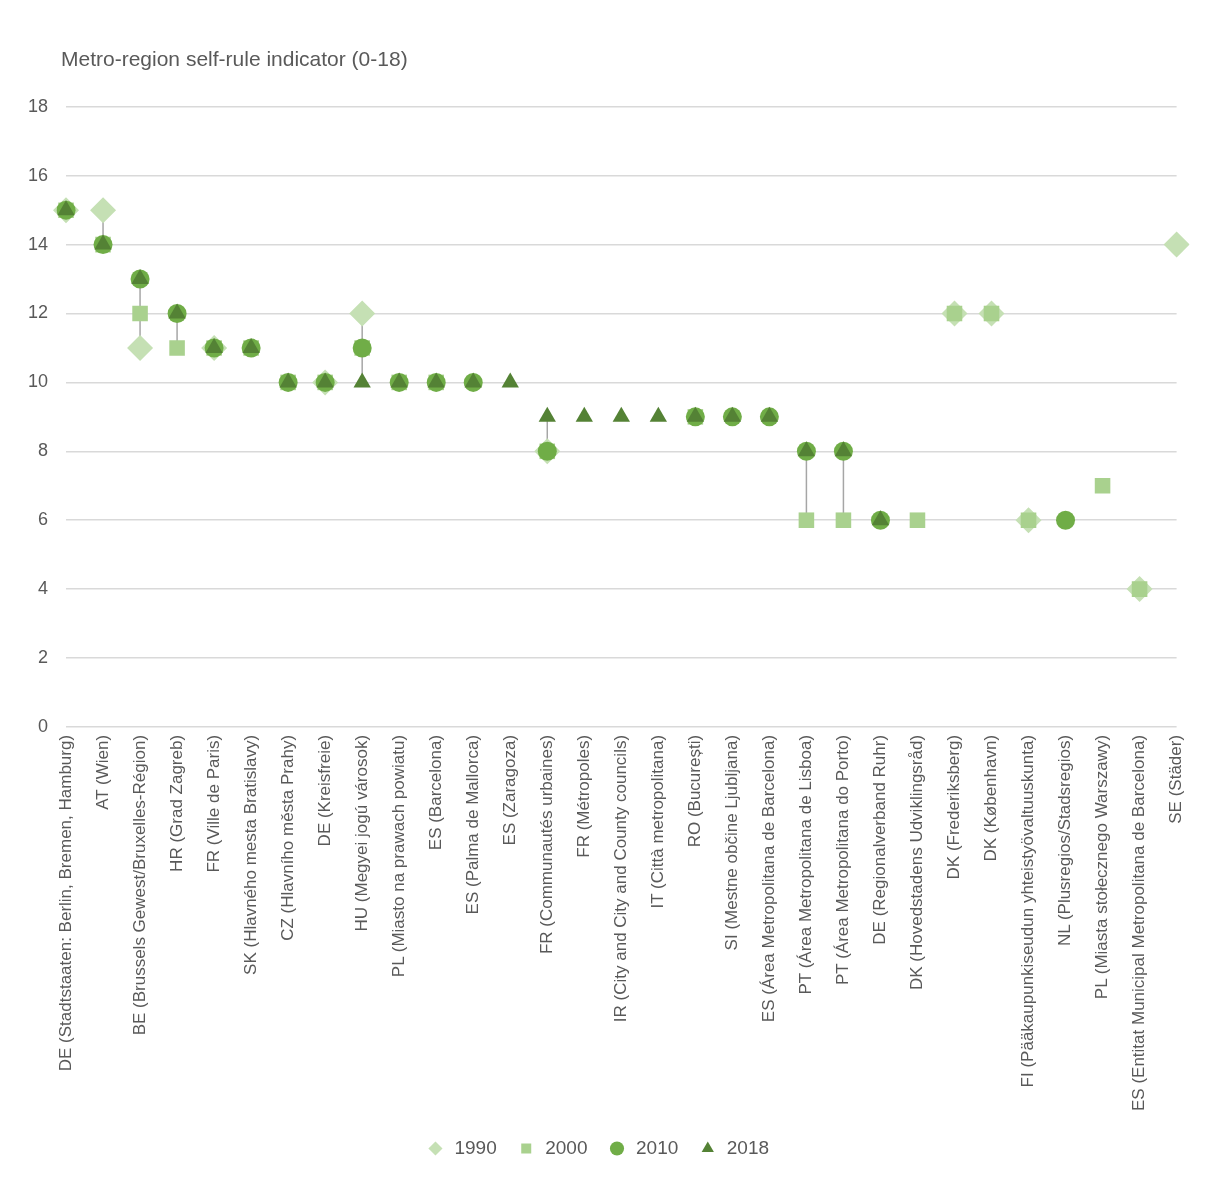  I want to click on legend-label: 2000, so click(566, 1147).